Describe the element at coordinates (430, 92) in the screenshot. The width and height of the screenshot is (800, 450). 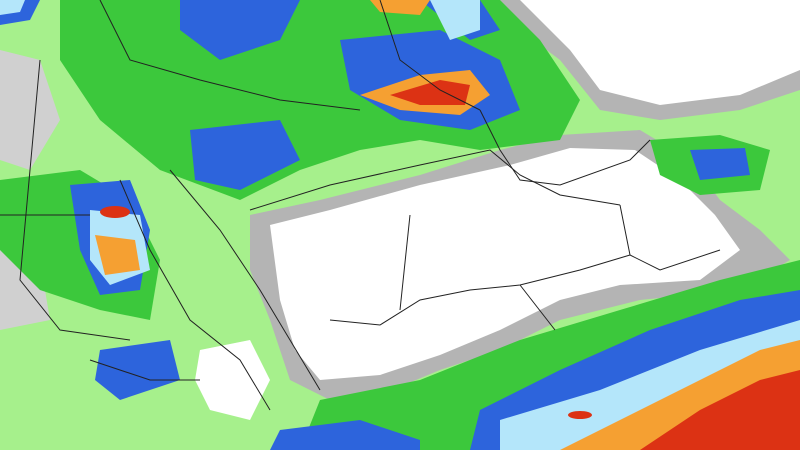
I see `ext-iraq` at that location.